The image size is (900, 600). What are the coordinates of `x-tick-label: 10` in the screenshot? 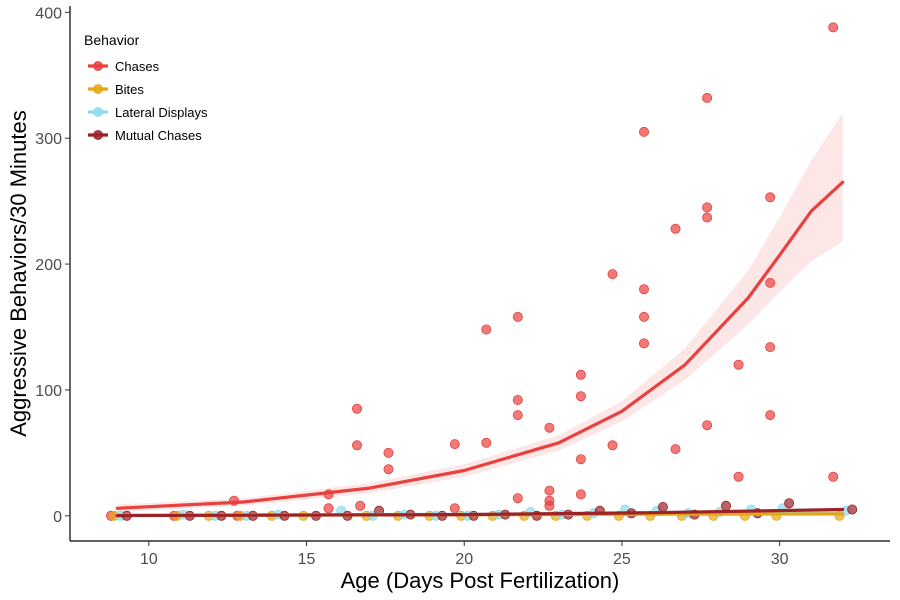 It's located at (149, 559).